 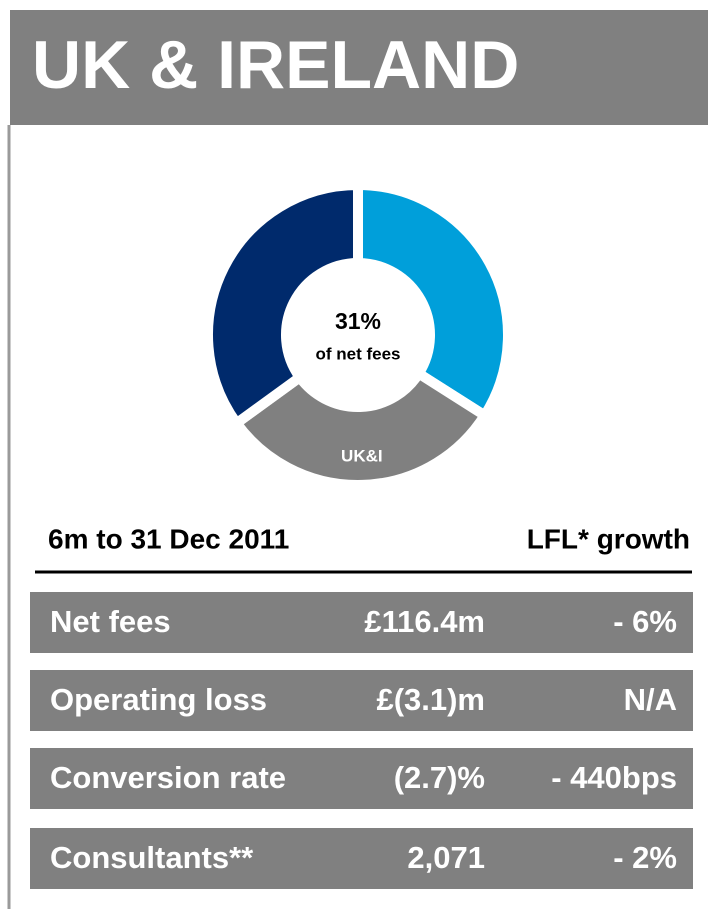 I want to click on table-cell: Net fees, so click(x=110, y=621).